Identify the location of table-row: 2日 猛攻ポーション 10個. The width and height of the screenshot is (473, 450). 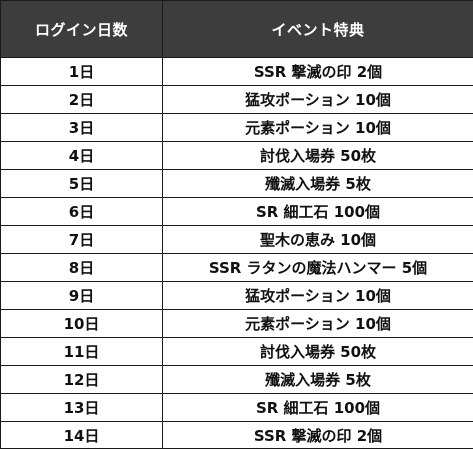
(236, 99).